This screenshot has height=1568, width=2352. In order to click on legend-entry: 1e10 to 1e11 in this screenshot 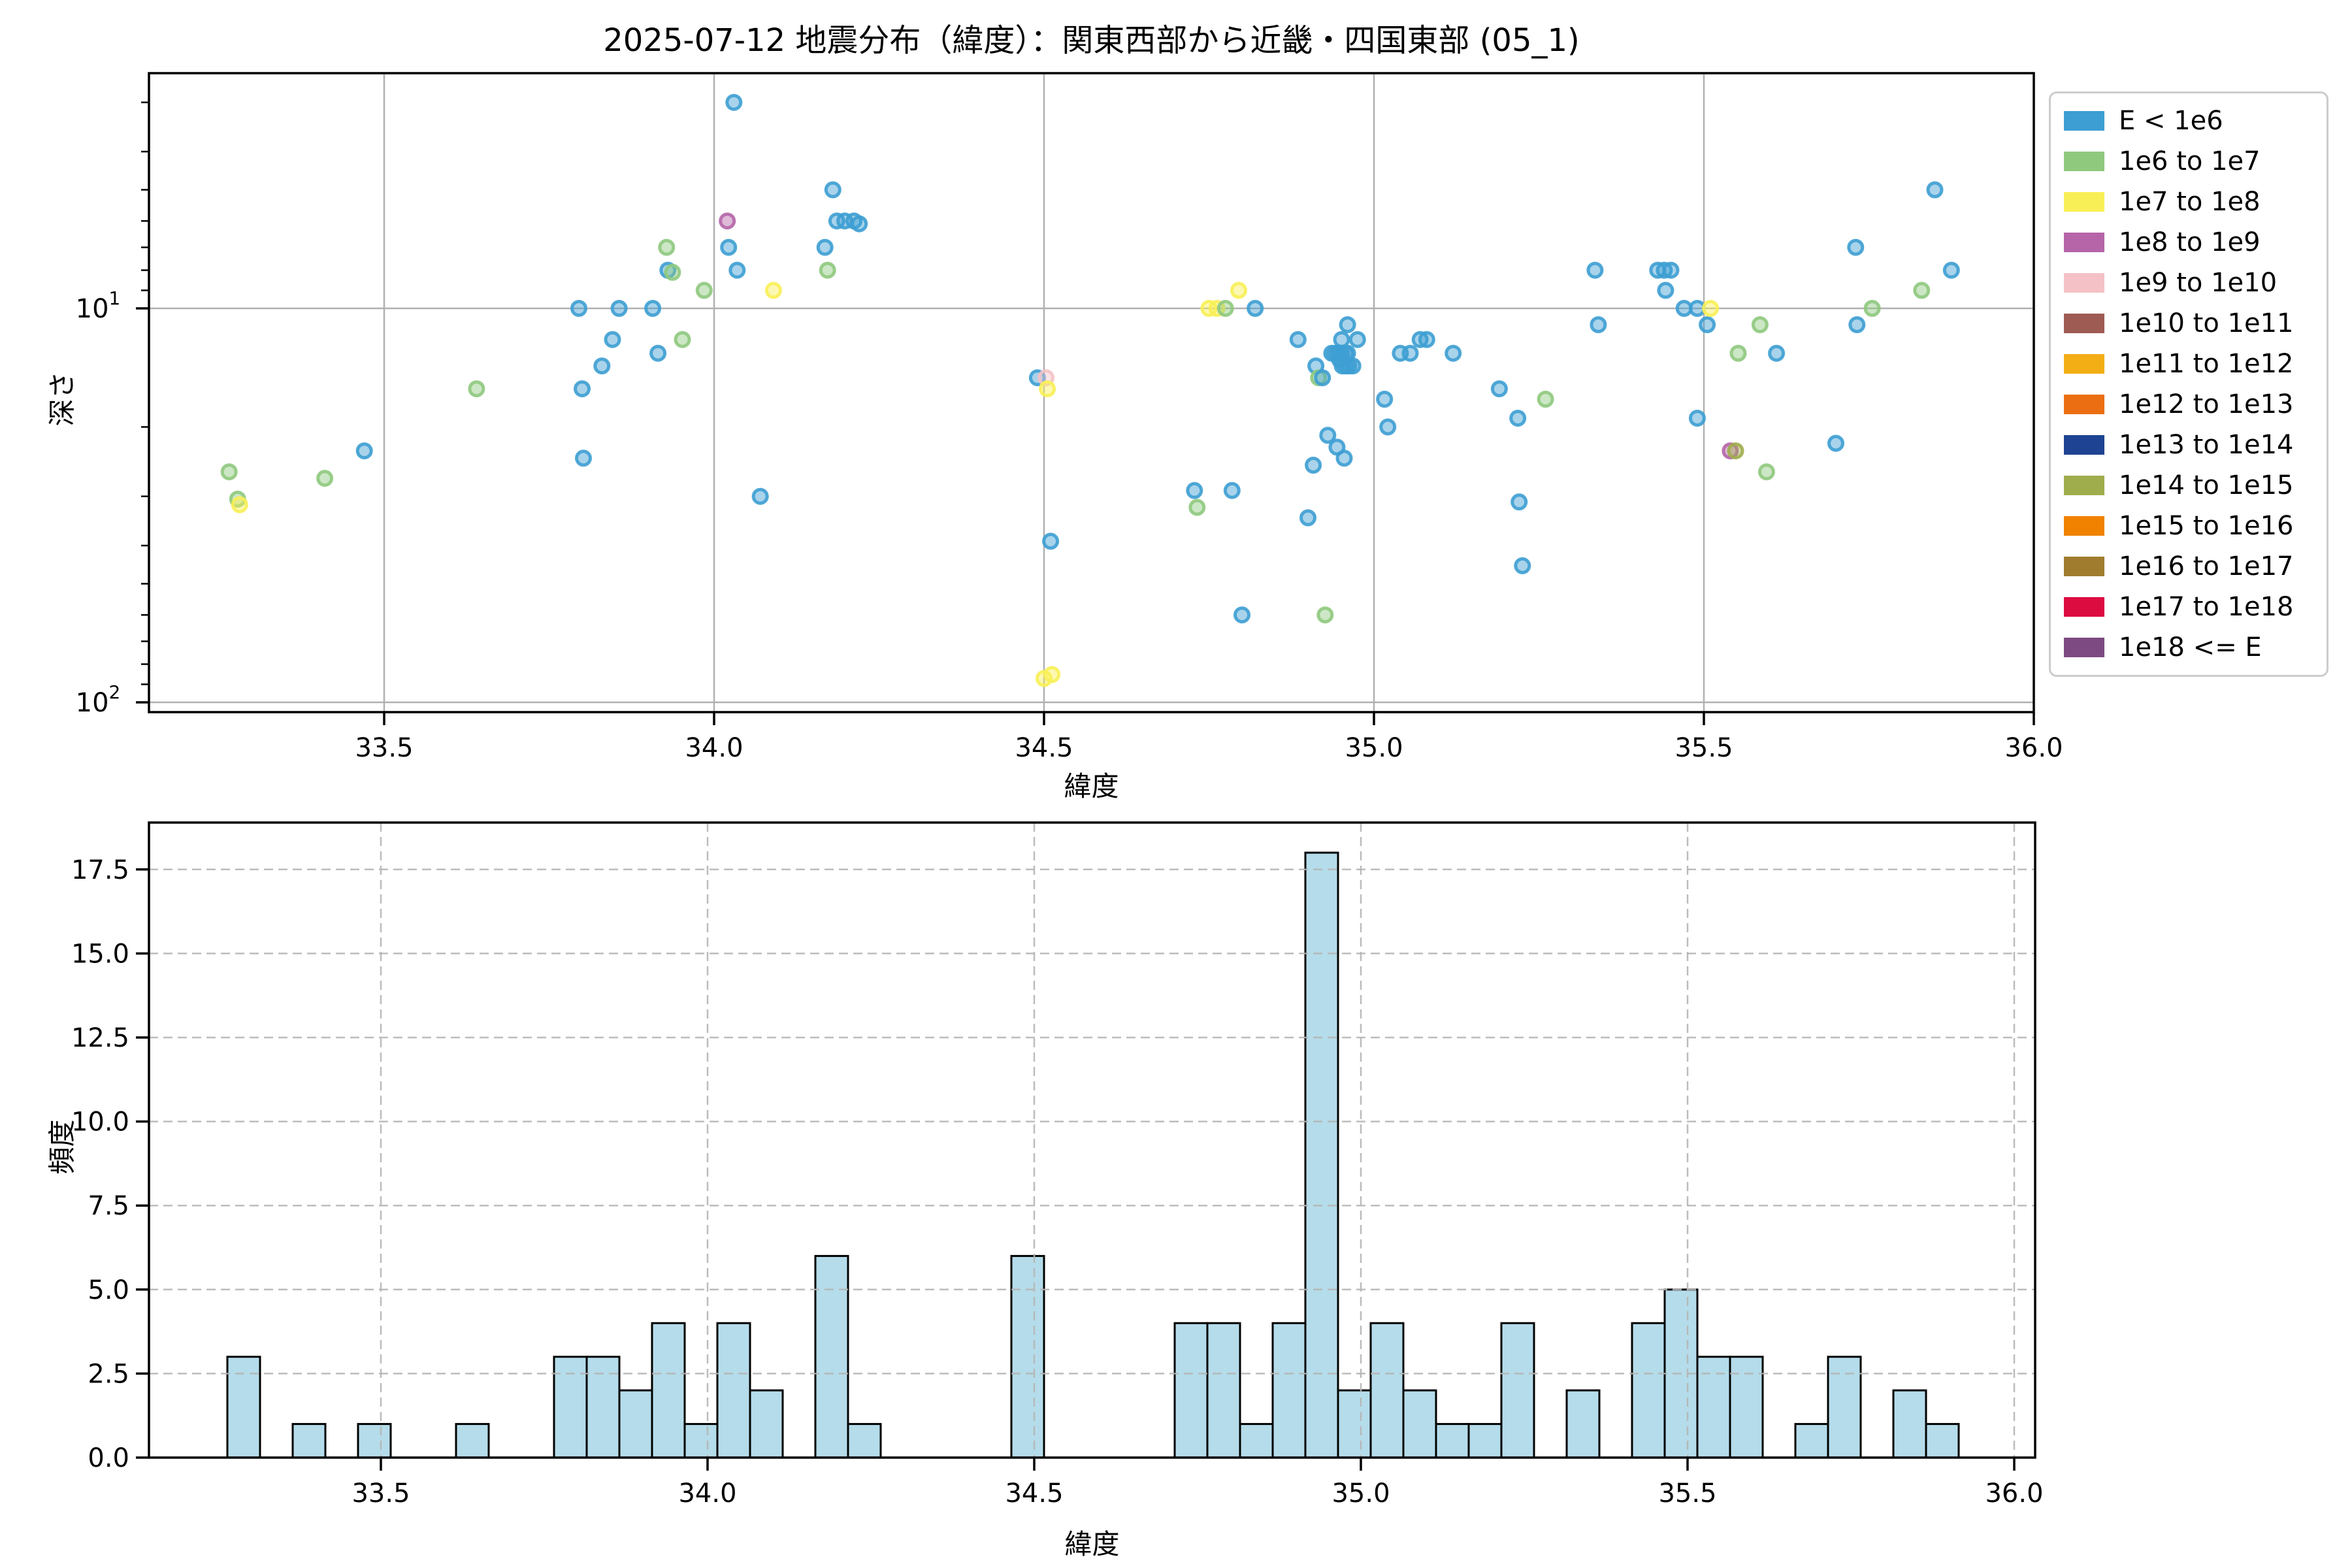, I will do `click(2188, 323)`.